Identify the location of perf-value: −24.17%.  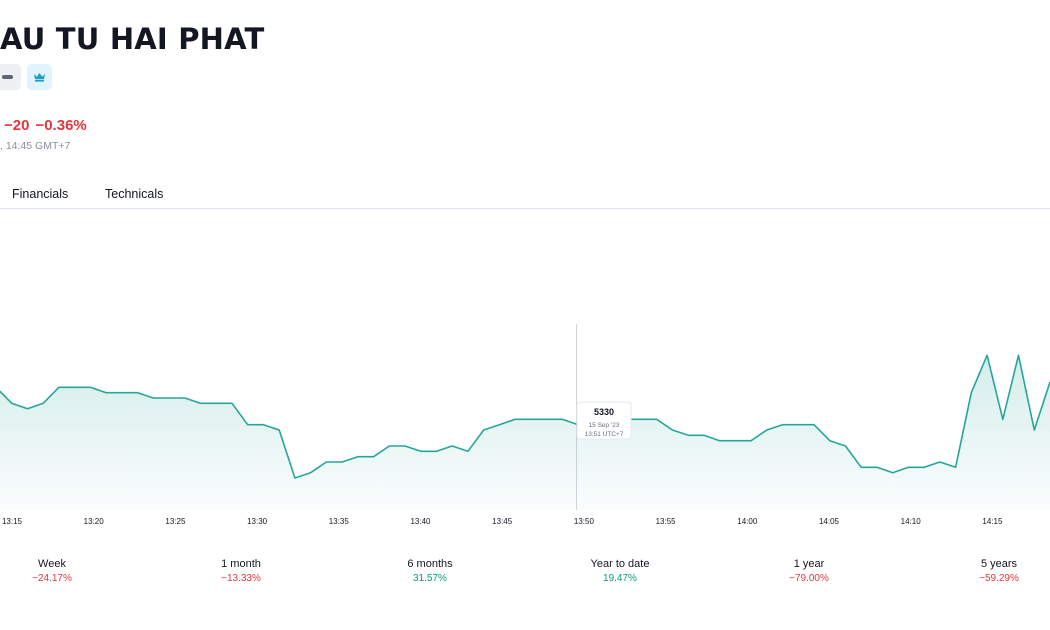
(52, 578).